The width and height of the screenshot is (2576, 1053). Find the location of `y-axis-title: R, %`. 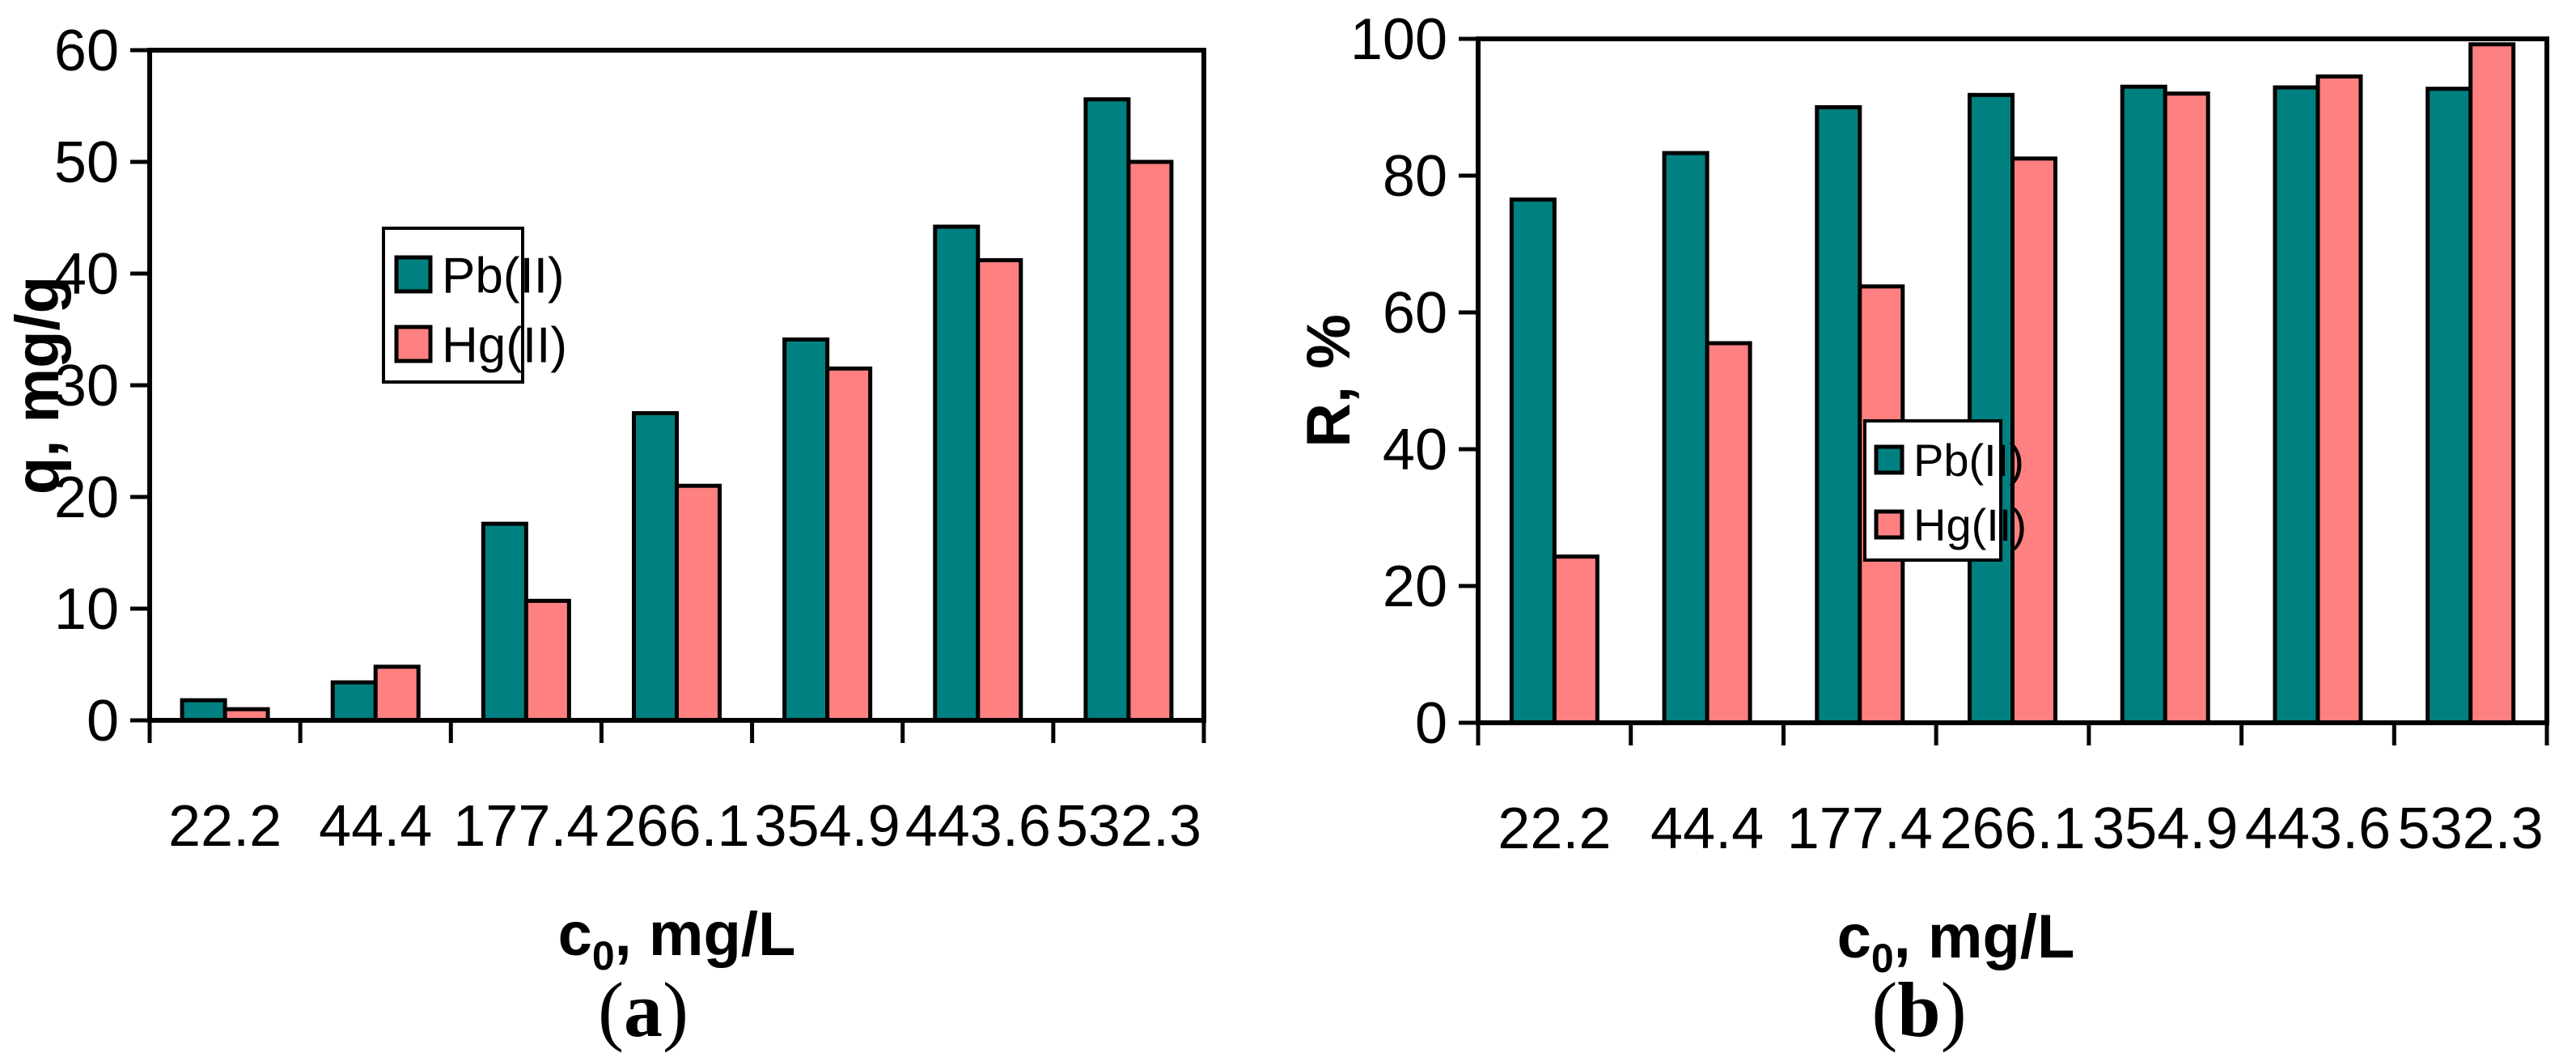

y-axis-title: R, % is located at coordinates (1328, 381).